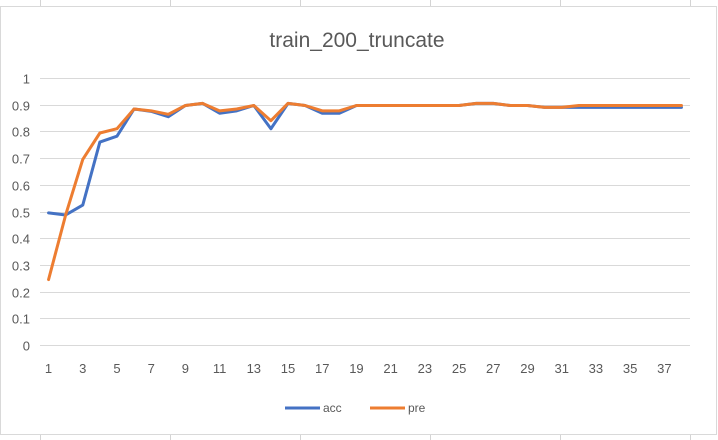  What do you see at coordinates (48, 368) in the screenshot?
I see `x-tick-label: 1` at bounding box center [48, 368].